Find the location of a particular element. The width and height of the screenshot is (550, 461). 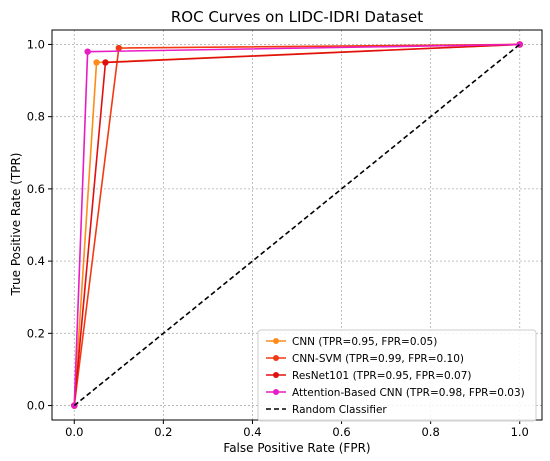

legend-label-3: Attention-Based CNN (TPR=0.98, FPR=0.03) is located at coordinates (408, 393).